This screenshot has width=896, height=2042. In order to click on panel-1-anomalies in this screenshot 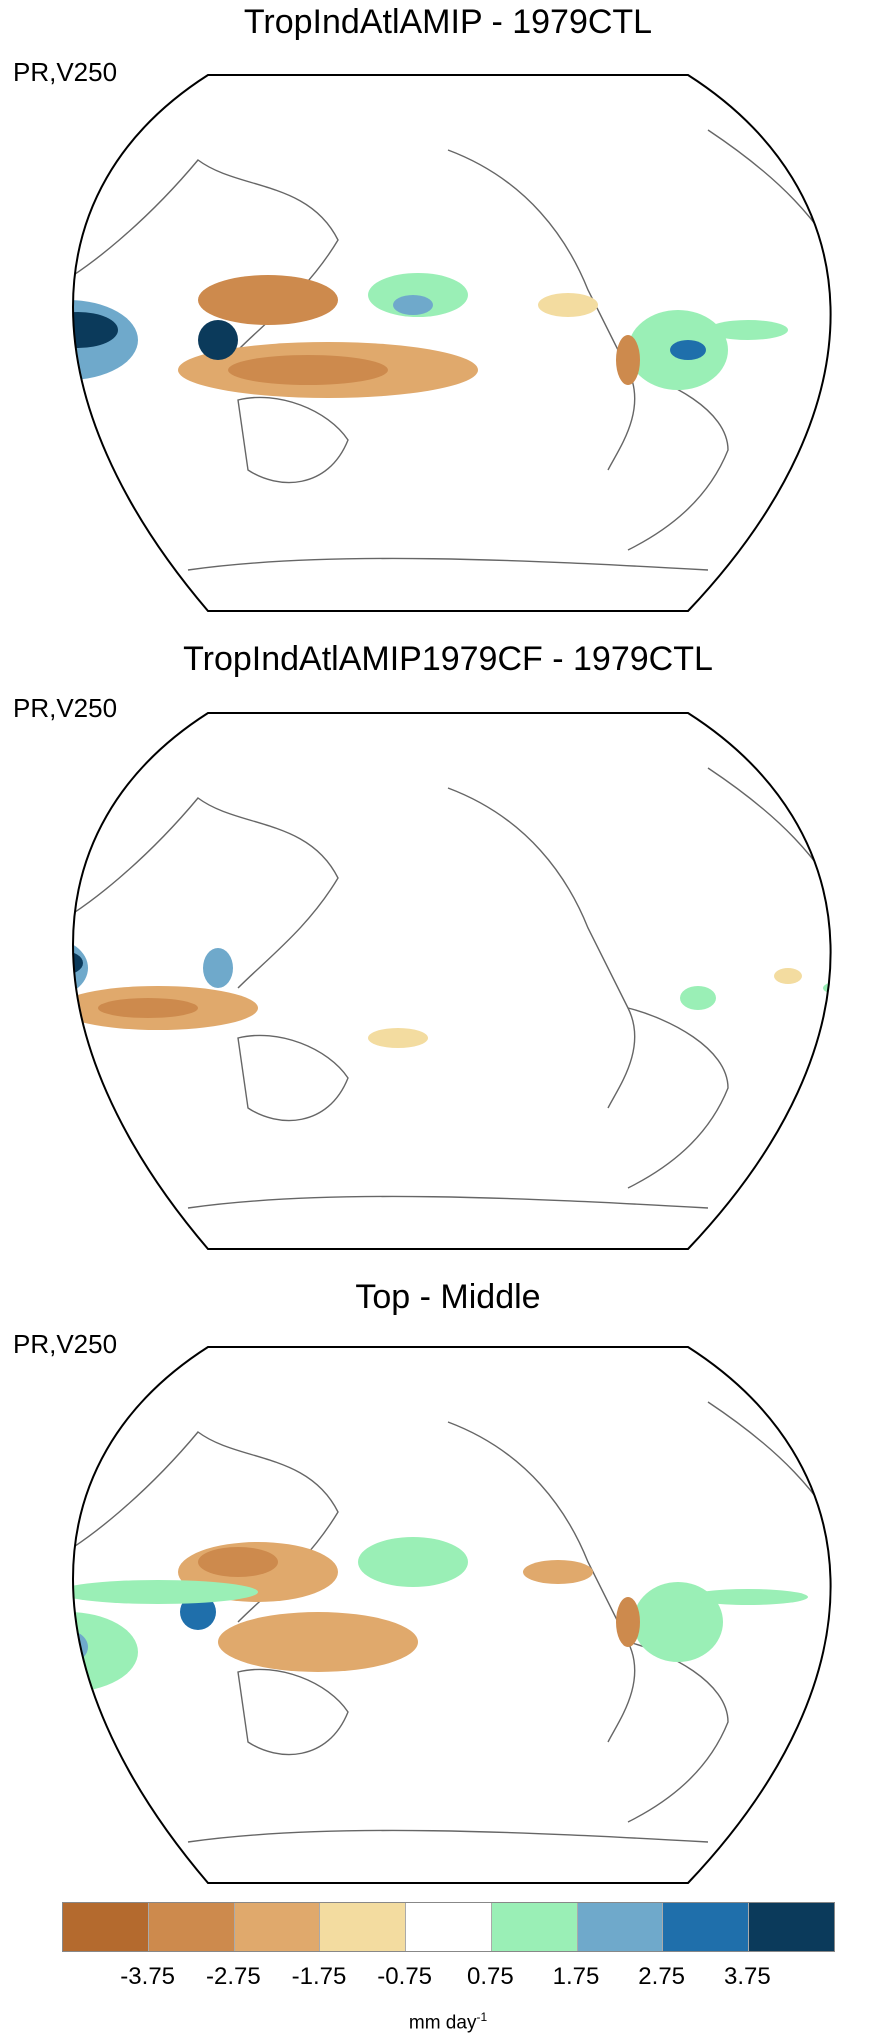, I will do `click(430, 335)`.